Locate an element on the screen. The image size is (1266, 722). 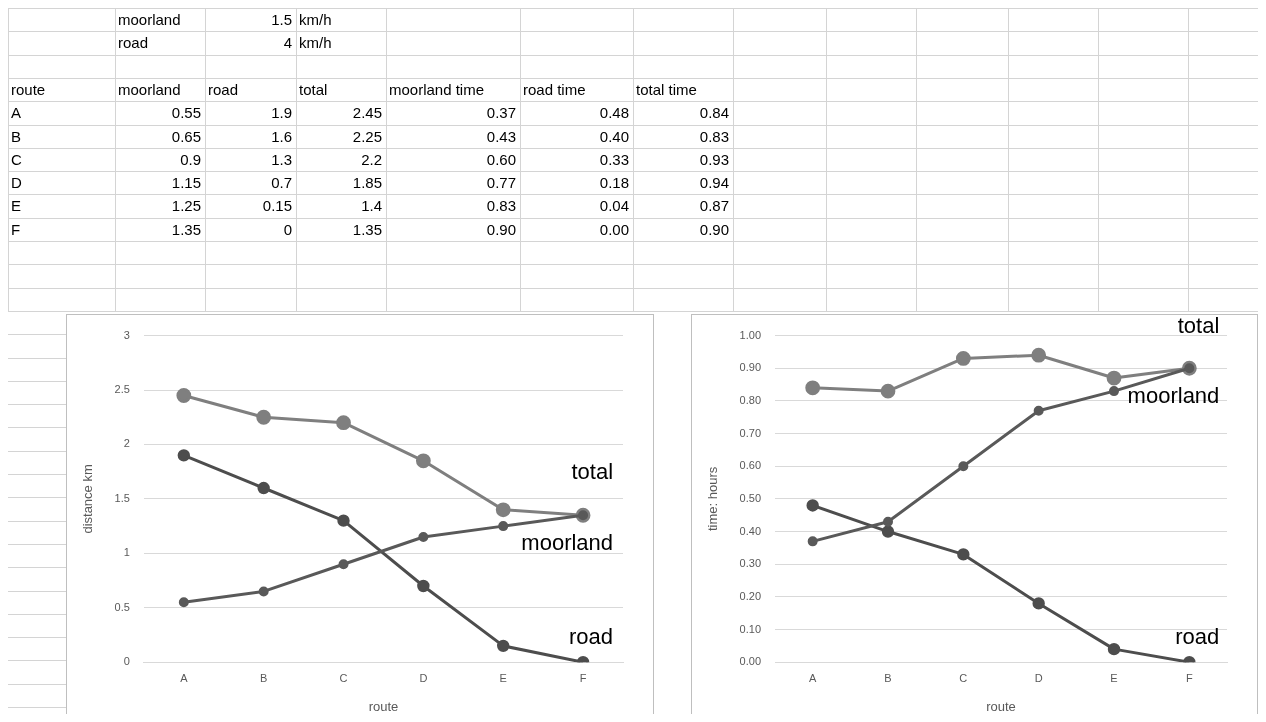
text: C 0.9 1.3 2.2 0.60 0.33 0.93 is located at coordinates (370, 159).